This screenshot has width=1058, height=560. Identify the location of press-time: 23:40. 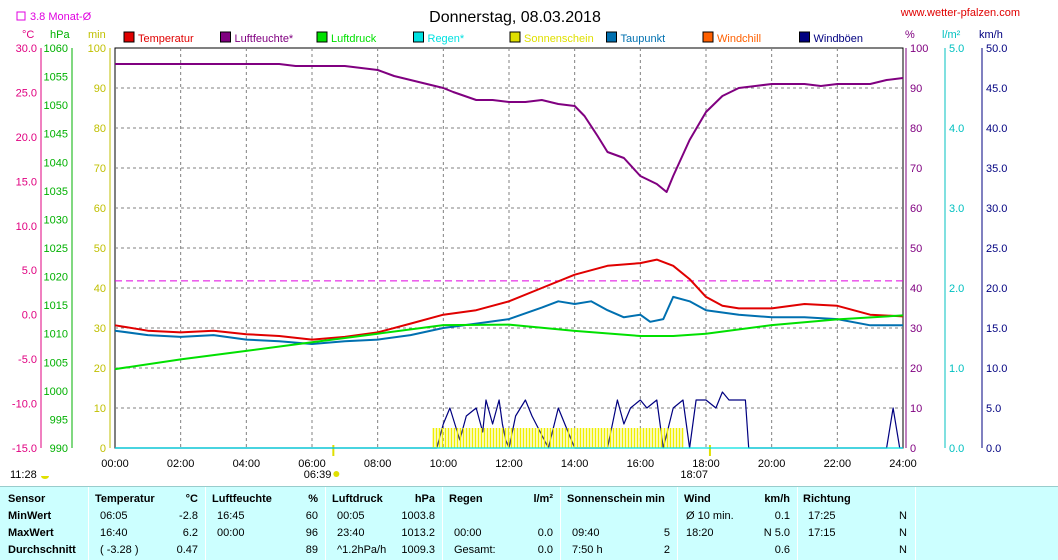
(351, 533).